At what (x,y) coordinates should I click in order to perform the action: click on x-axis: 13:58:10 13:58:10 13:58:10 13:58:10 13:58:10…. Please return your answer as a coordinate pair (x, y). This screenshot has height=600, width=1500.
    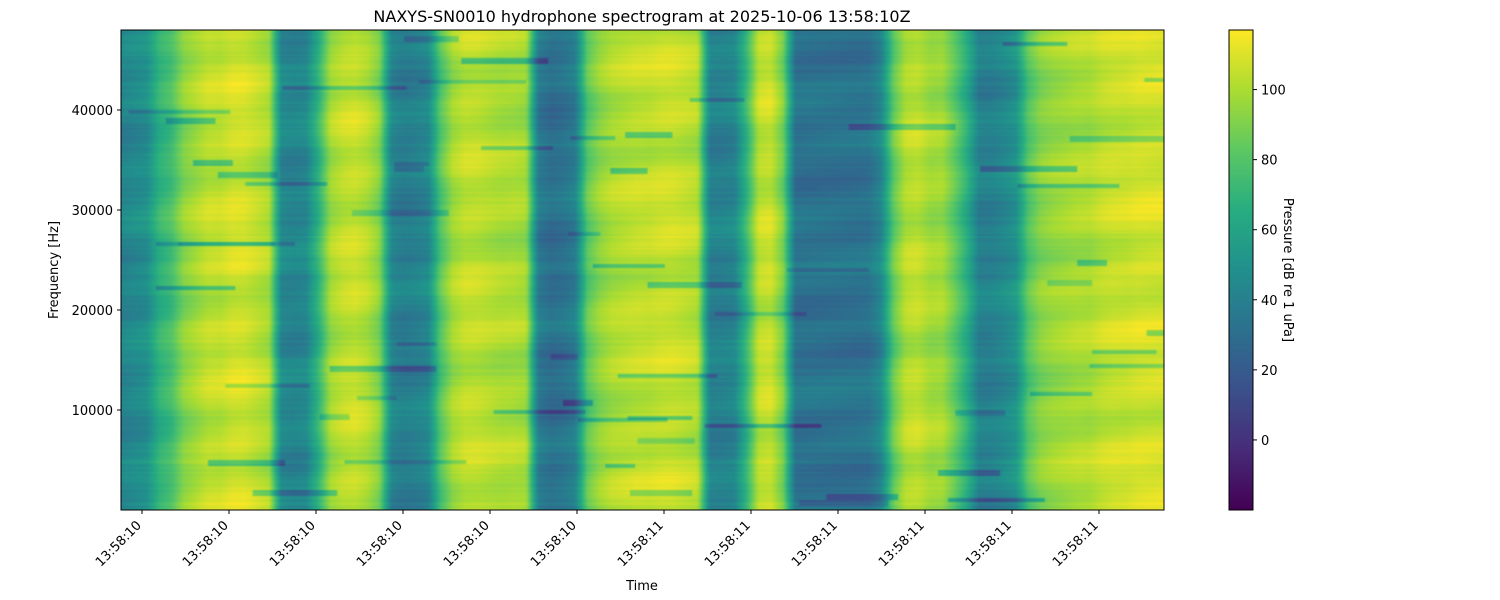
    Looking at the image, I should click on (597, 540).